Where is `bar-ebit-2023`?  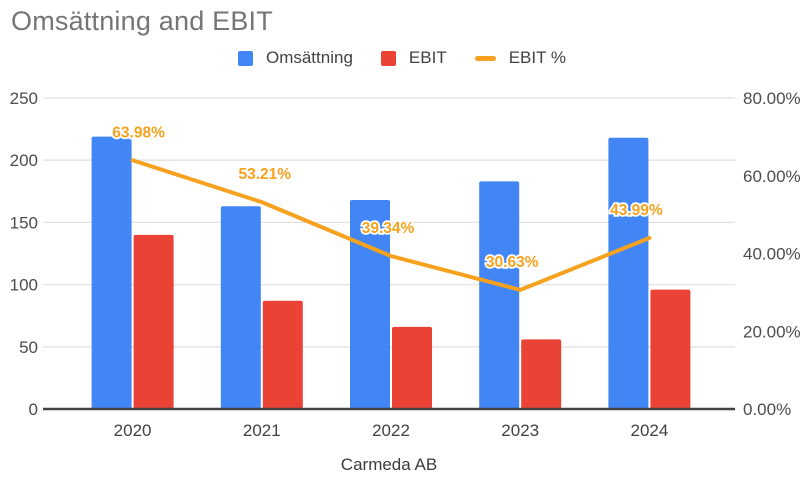 bar-ebit-2023 is located at coordinates (541, 374).